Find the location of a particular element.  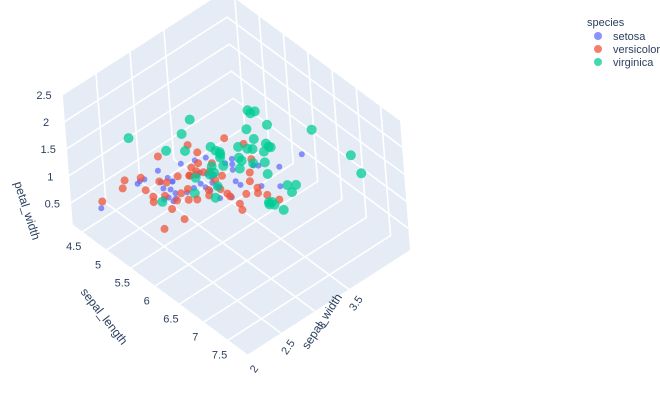

legend-label-setosa: setosa is located at coordinates (629, 37).